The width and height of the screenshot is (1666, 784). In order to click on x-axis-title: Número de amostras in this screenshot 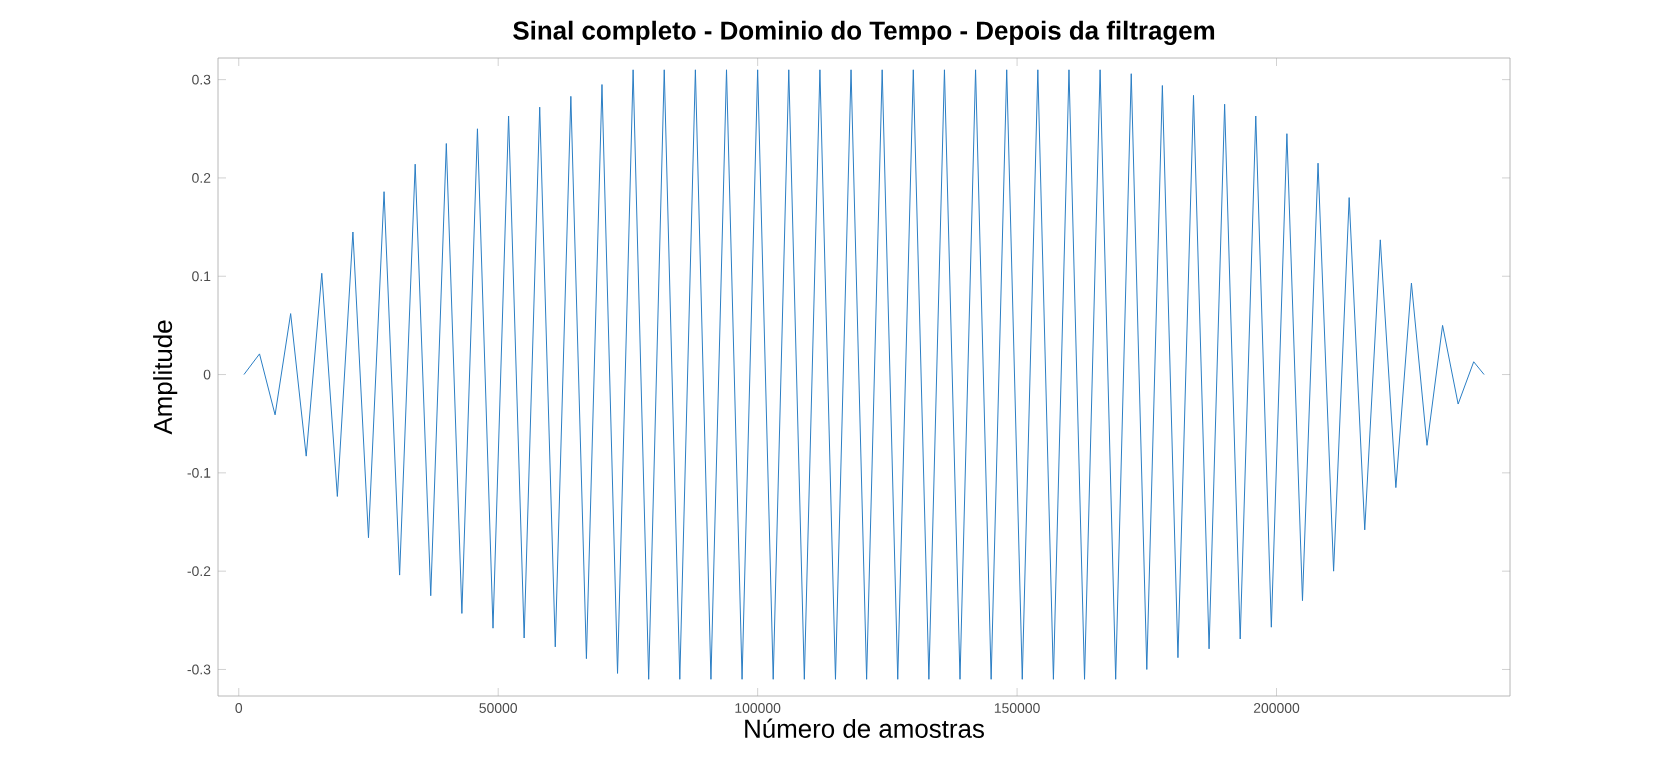, I will do `click(864, 728)`.